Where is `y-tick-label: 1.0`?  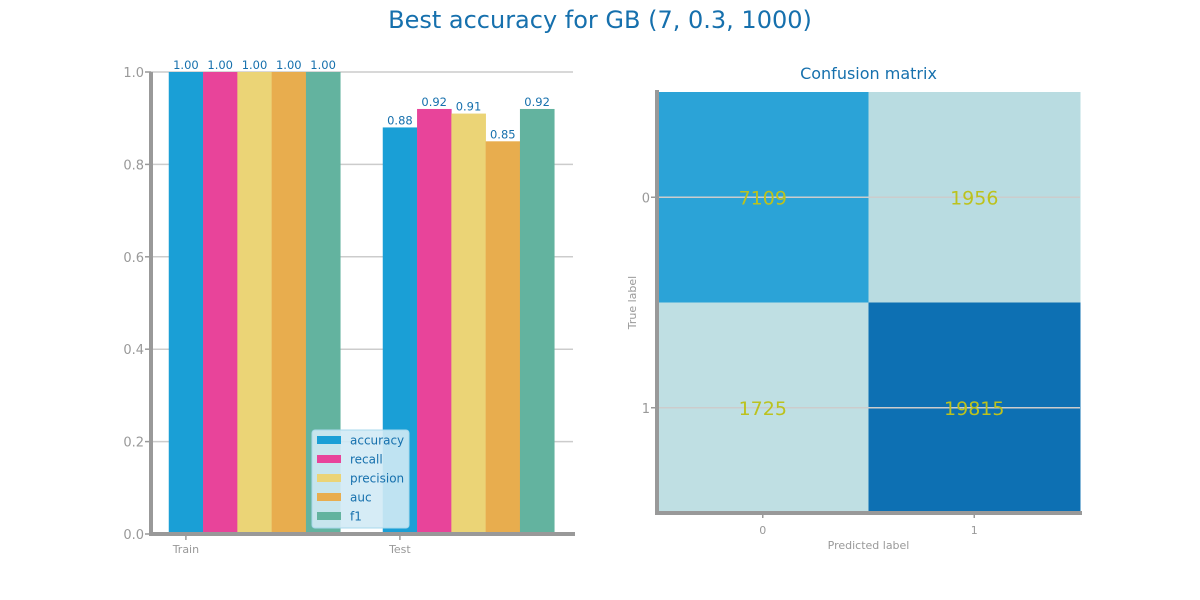 y-tick-label: 1.0 is located at coordinates (133, 73).